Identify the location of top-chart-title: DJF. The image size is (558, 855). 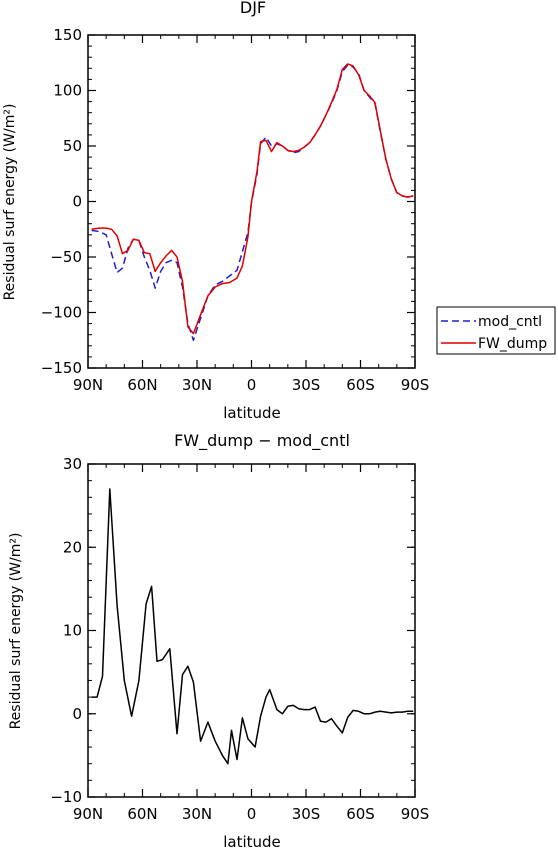
(253, 8).